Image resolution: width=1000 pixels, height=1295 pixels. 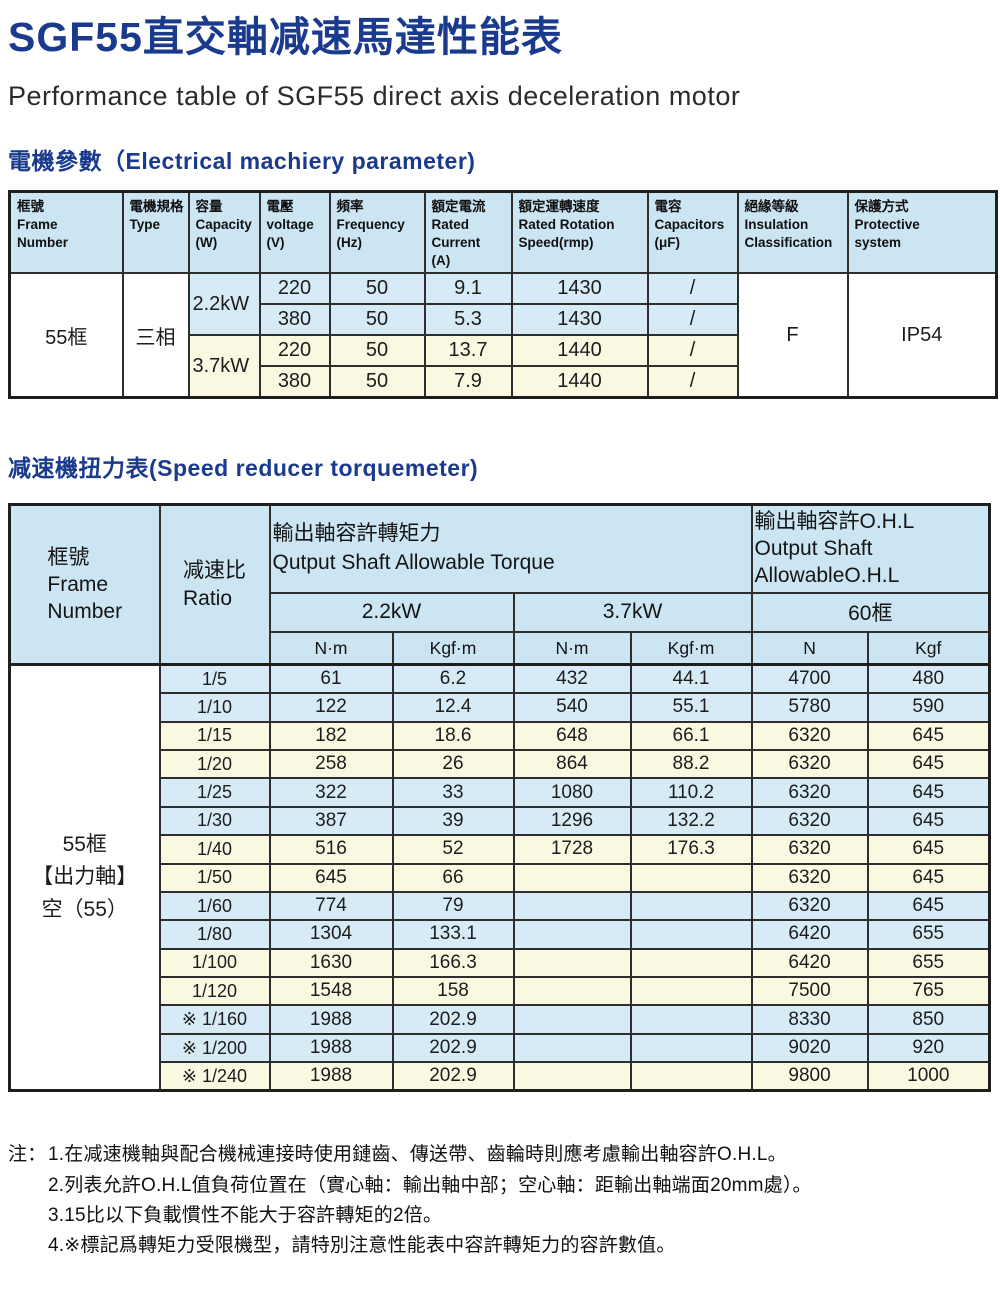 I want to click on torque-table-row: 1/10 122 12.4 540 55.1 5780 590, so click(x=500, y=707).